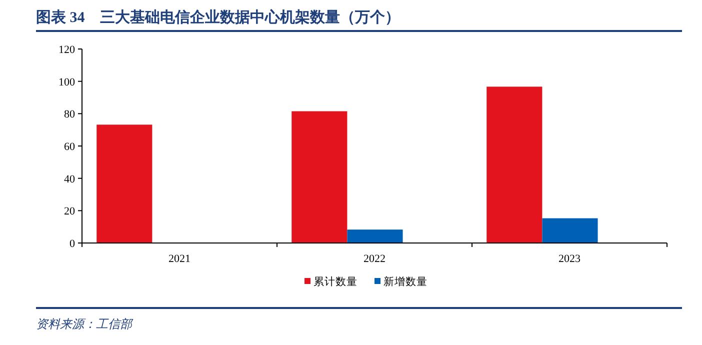 Image resolution: width=702 pixels, height=345 pixels. I want to click on text: 资料来源：工信部, so click(85, 324).